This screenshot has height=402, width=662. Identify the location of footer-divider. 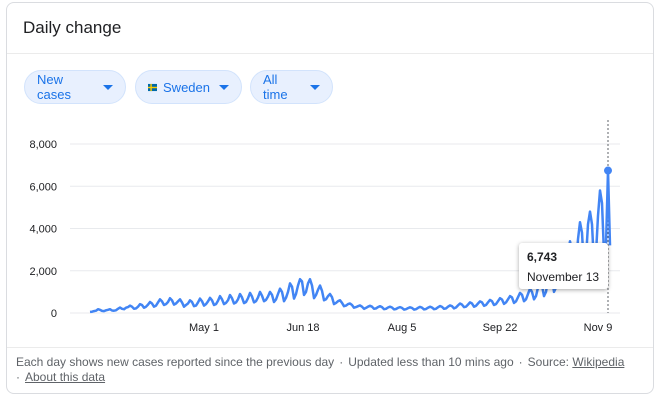
(330, 347).